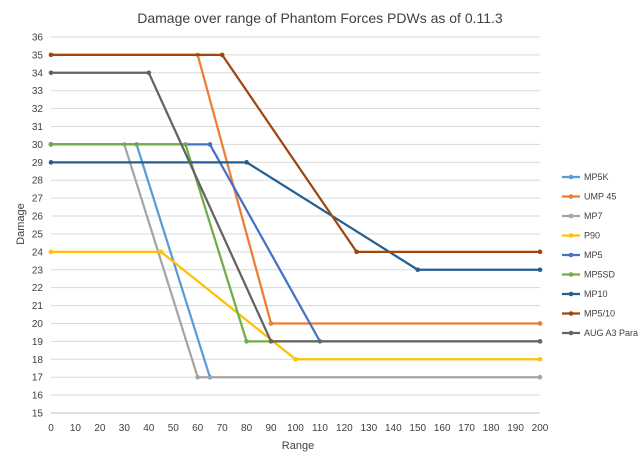 This screenshot has height=465, width=640. What do you see at coordinates (600, 333) in the screenshot?
I see `legend-entry: AUG A3 Para` at bounding box center [600, 333].